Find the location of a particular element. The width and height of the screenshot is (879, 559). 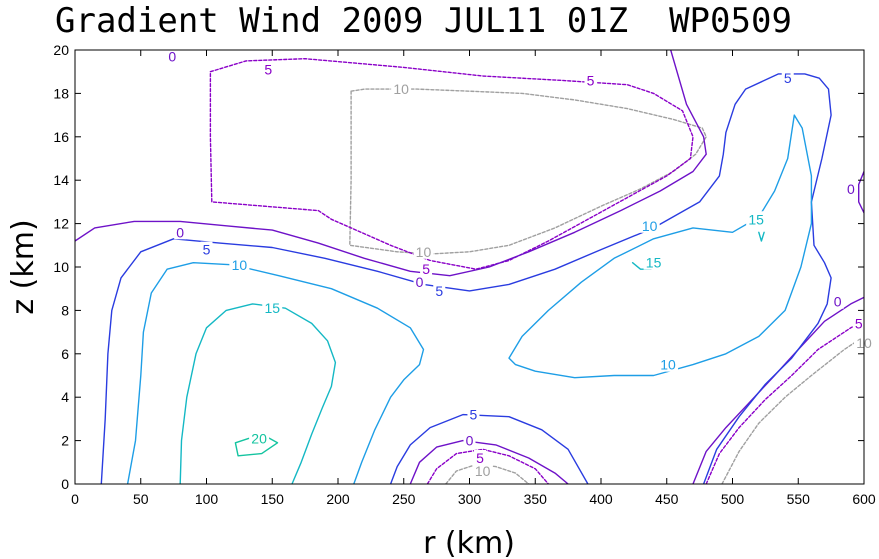

x-tick-label-7: 350 is located at coordinates (536, 499).